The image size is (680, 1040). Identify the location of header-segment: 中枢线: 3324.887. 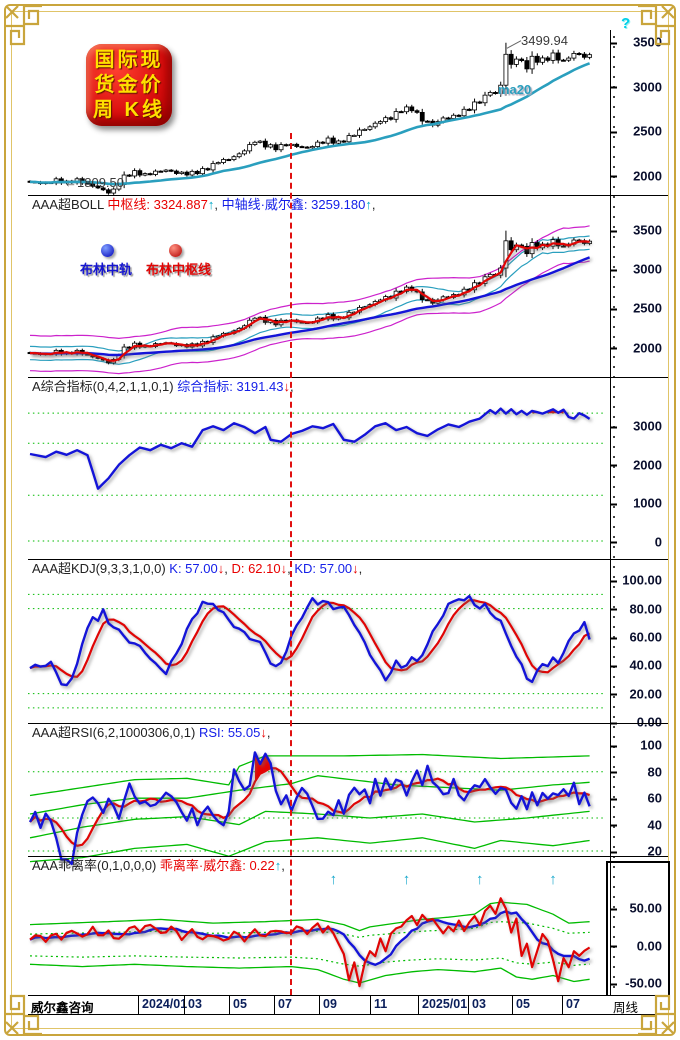
(157, 204).